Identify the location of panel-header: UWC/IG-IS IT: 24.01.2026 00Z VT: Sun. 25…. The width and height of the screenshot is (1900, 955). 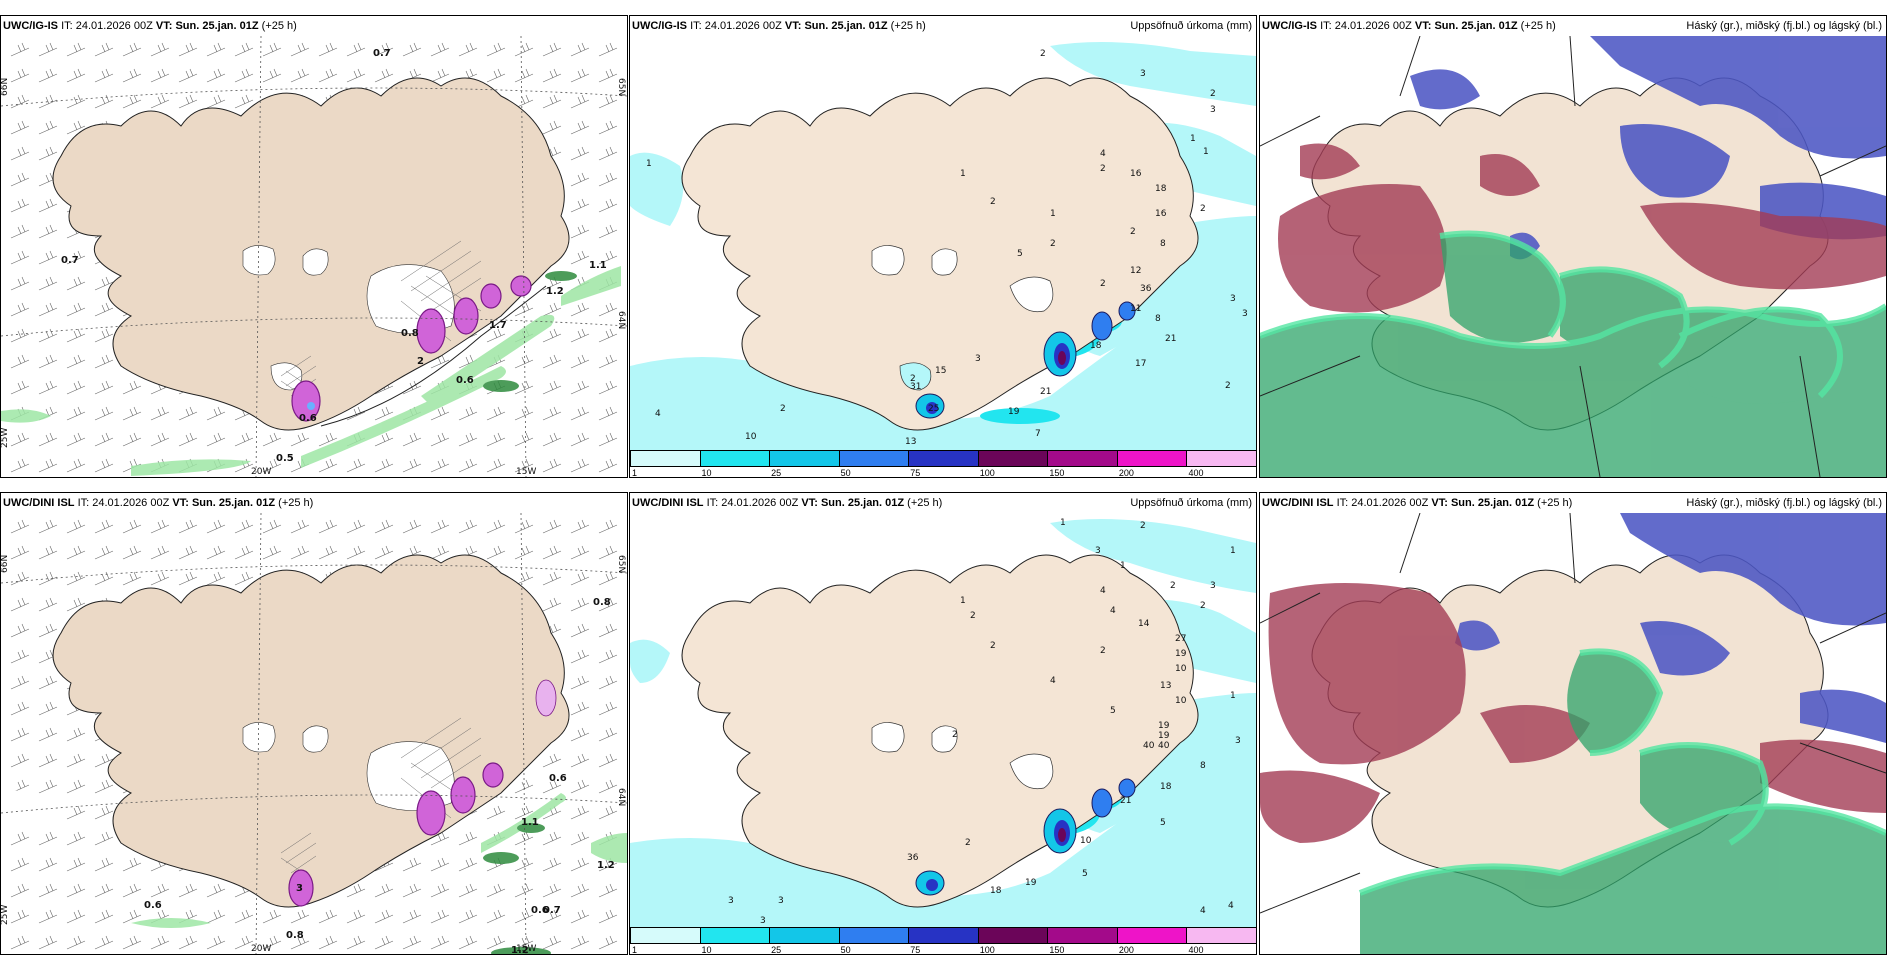
(1573, 26).